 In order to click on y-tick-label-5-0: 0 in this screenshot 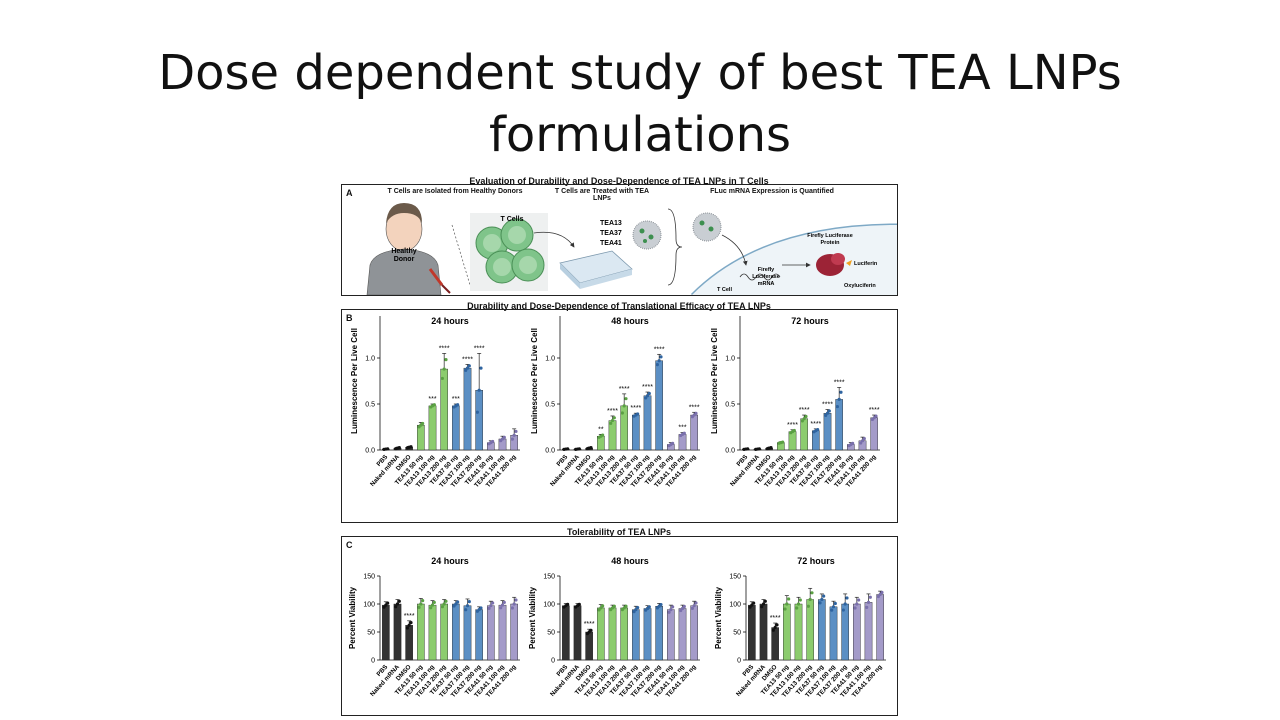, I will do `click(739, 661)`.